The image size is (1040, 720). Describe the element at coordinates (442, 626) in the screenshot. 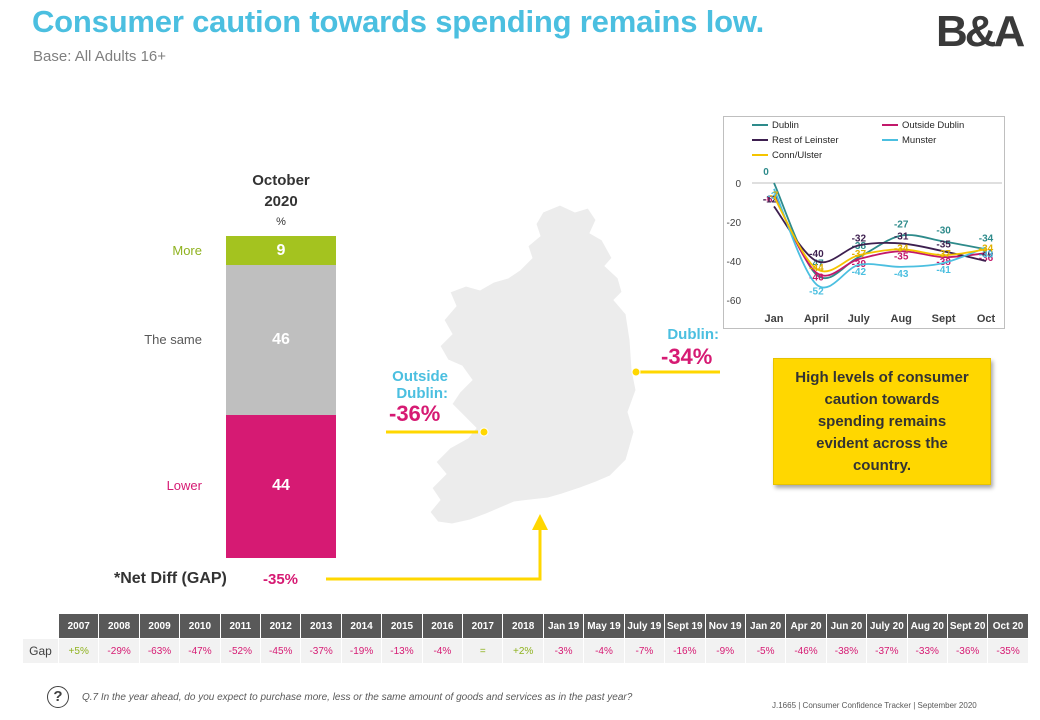

I see `gap-column-header: 2016` at that location.